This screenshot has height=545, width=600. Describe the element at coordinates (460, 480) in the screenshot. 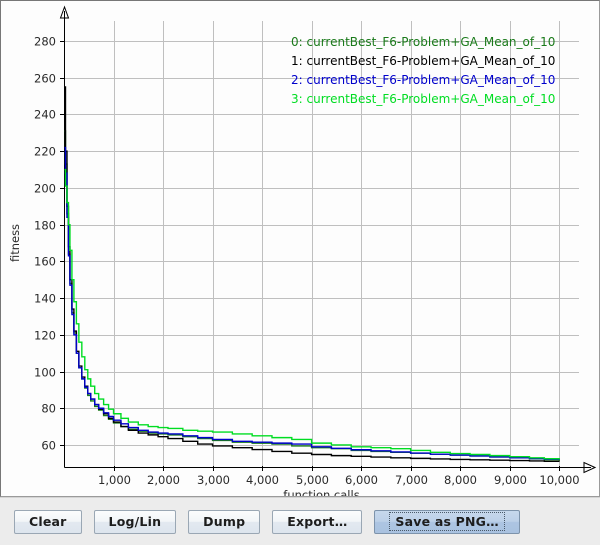

I see `x-tick-label: 8,000` at that location.